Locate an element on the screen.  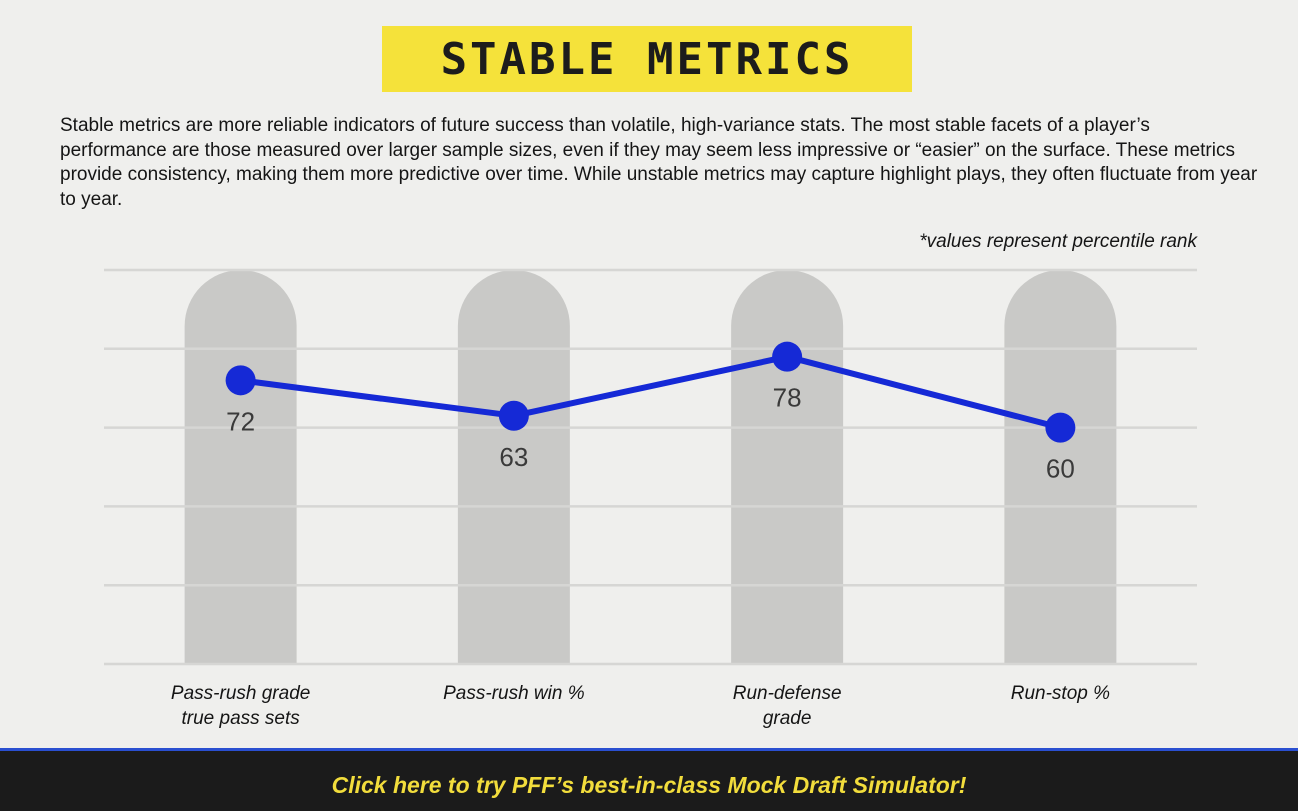
data-label: 60 is located at coordinates (1060, 469).